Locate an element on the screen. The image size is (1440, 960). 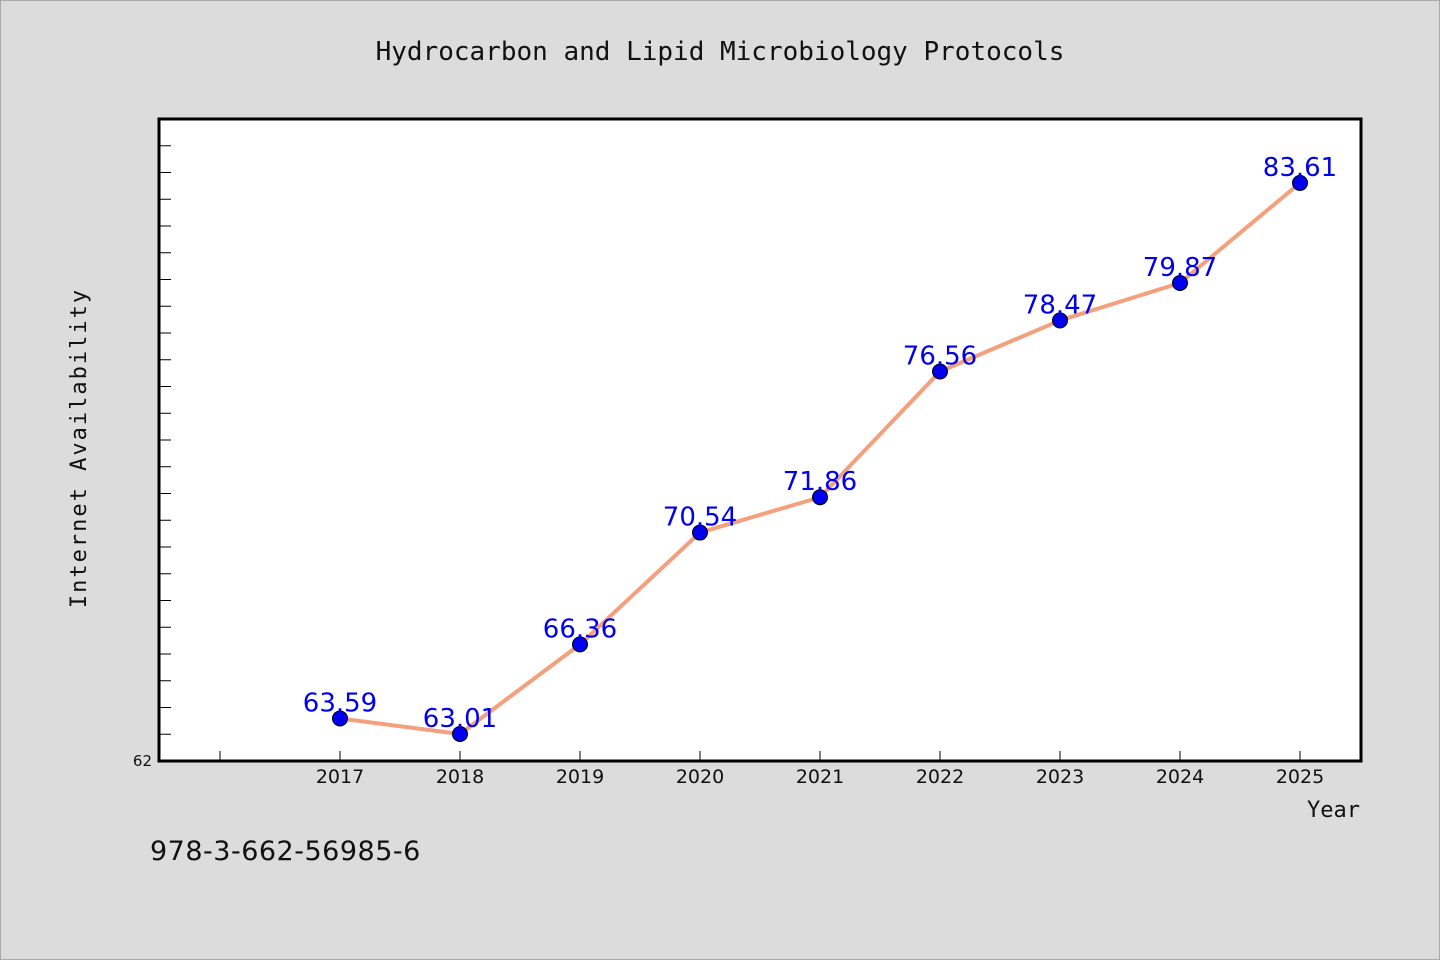
x-tick-label: 2019 is located at coordinates (580, 777).